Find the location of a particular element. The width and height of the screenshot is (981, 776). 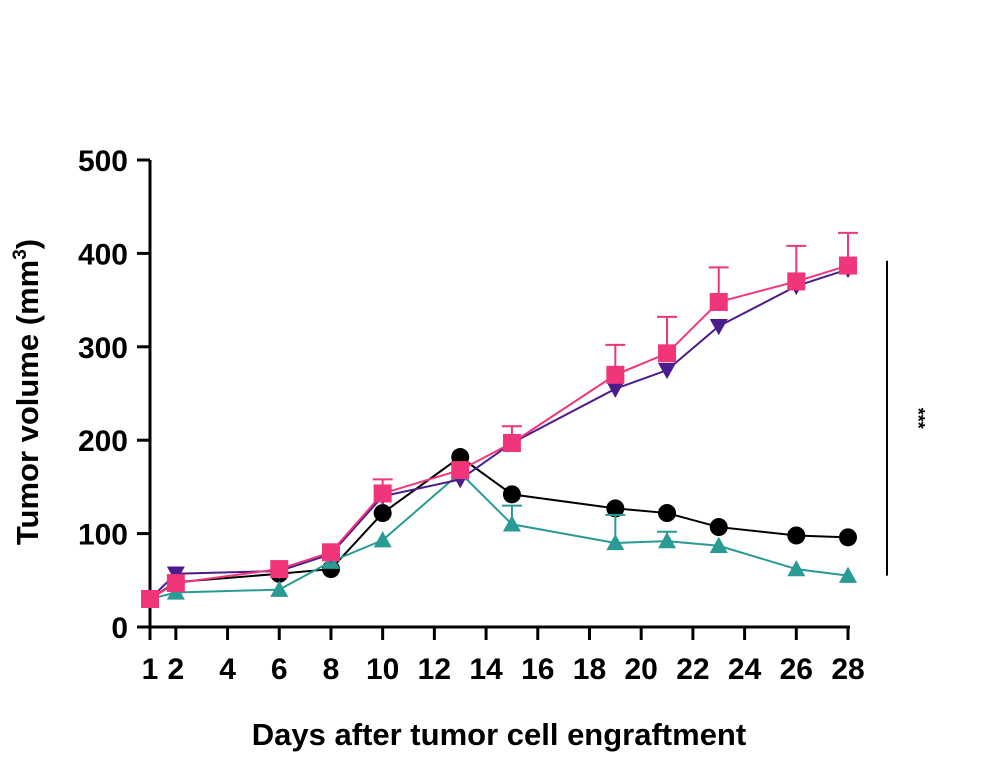

significance-label: *** is located at coordinates (918, 418).